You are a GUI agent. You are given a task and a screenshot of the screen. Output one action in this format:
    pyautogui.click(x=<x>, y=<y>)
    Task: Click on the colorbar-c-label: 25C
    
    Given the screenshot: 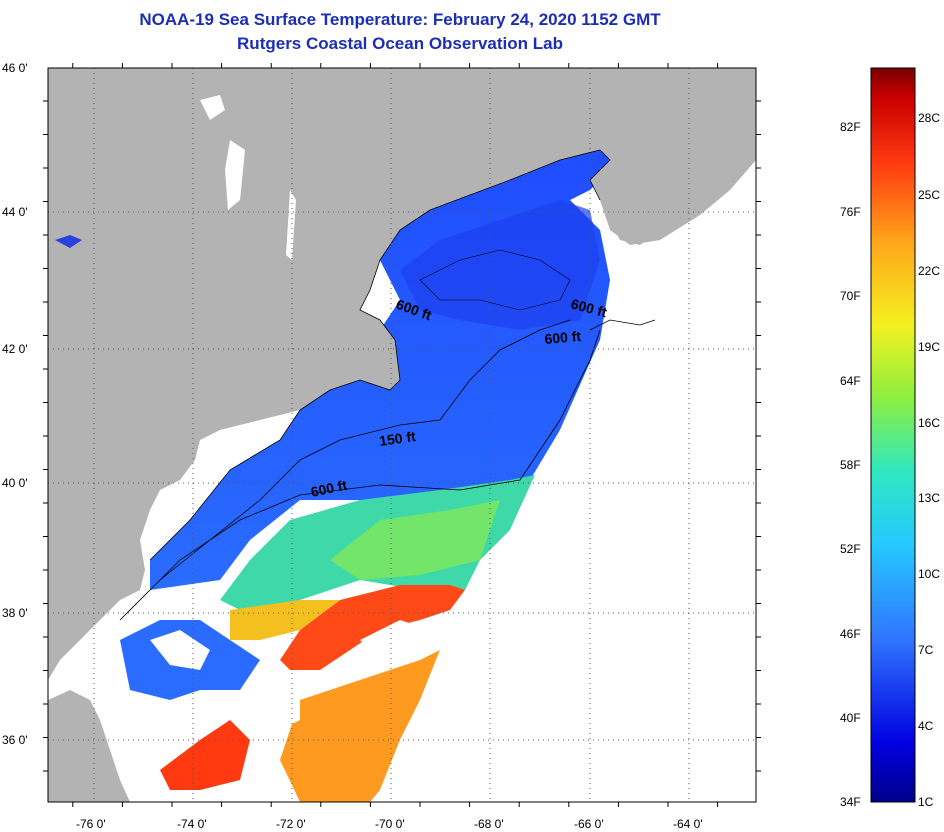 What is the action you would take?
    pyautogui.click(x=929, y=195)
    